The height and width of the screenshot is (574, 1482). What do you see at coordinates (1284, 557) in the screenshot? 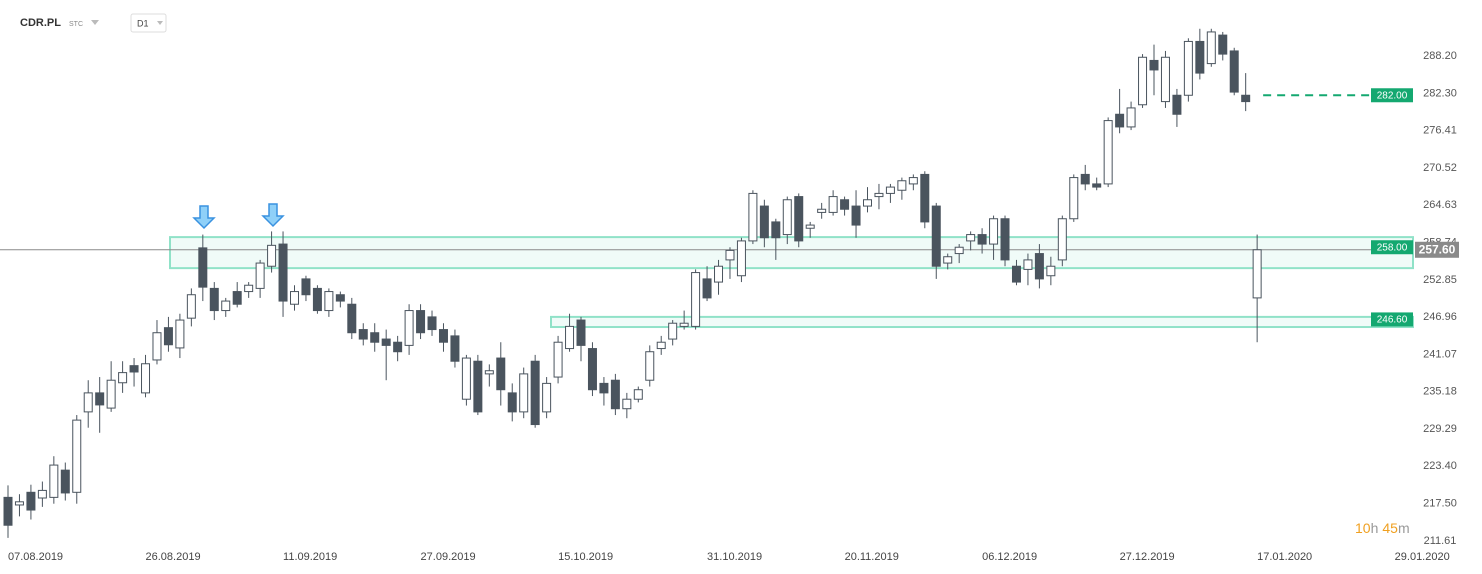
I see `x-tick-label: 17.01.2020` at bounding box center [1284, 557].